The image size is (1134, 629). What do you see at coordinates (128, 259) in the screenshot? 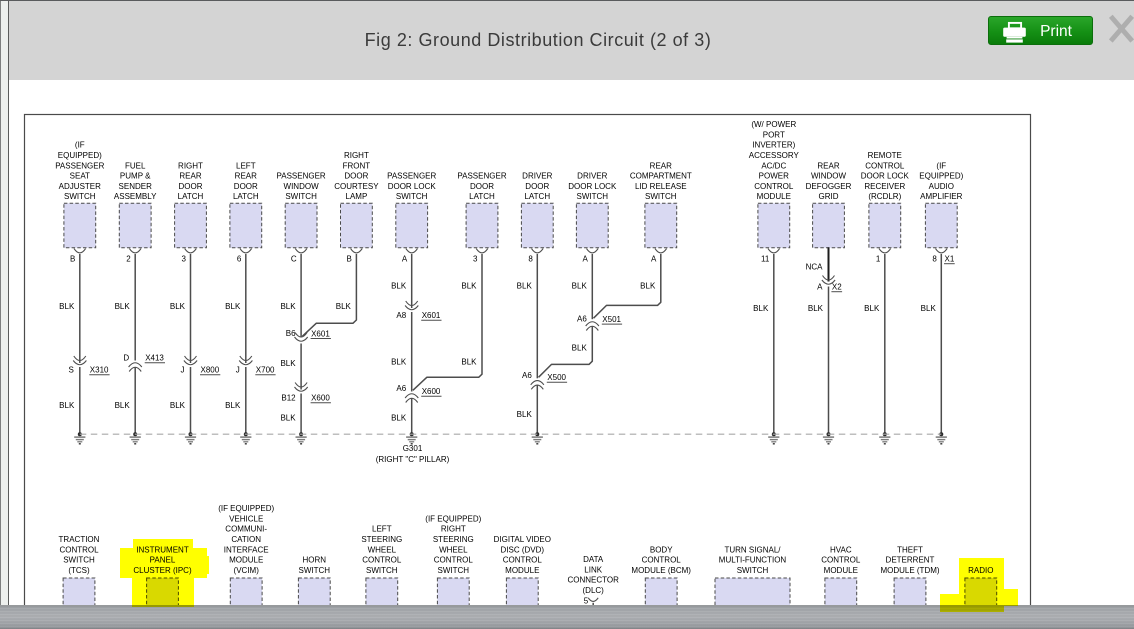
I see `svg-text: 2` at bounding box center [128, 259].